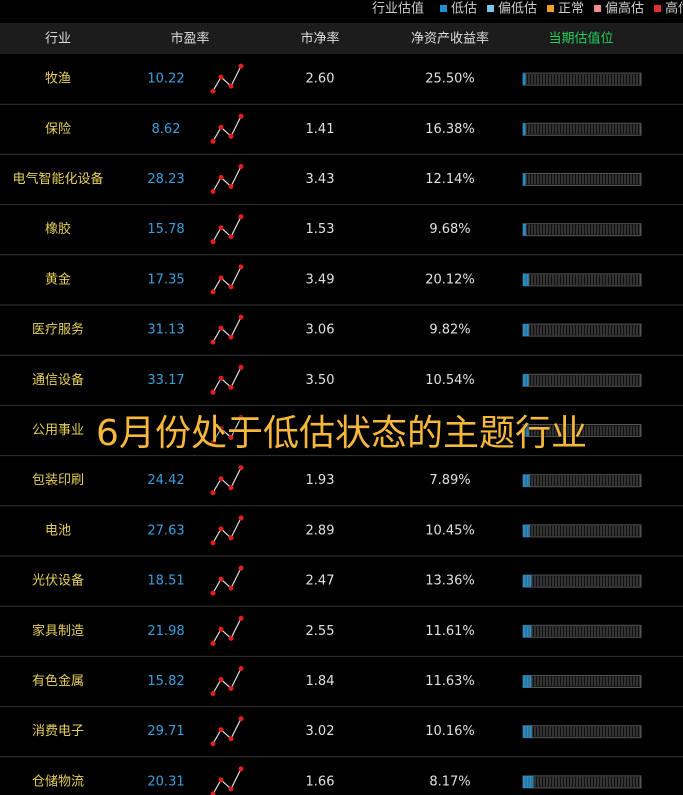 This screenshot has width=683, height=795. What do you see at coordinates (189, 39) in the screenshot?
I see `column-header: 市盈率` at bounding box center [189, 39].